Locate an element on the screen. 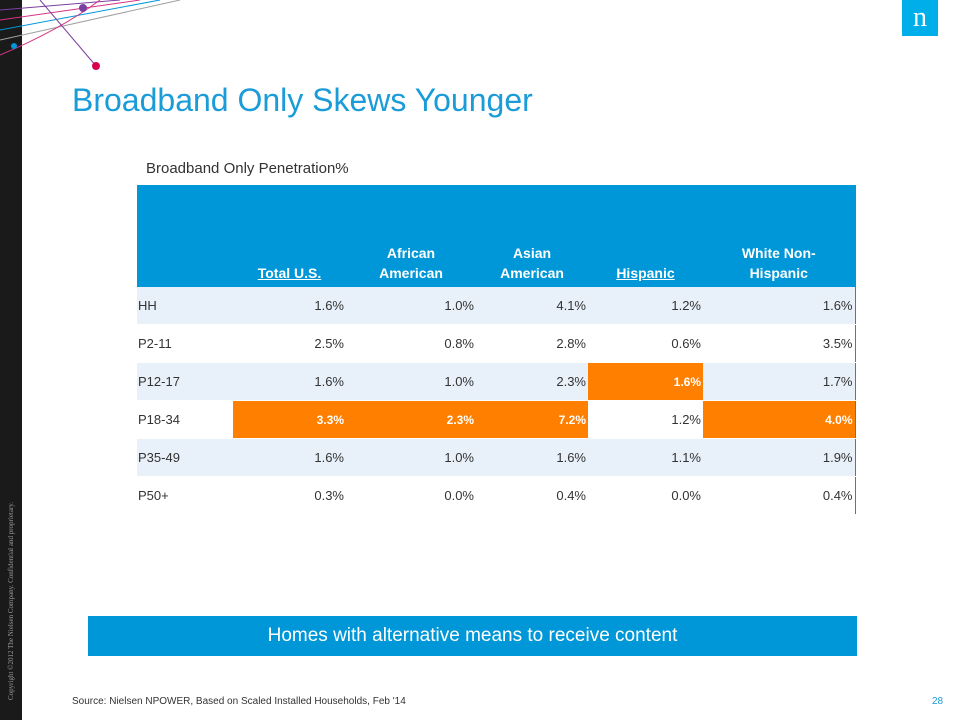  row-label: P50+ is located at coordinates (185, 495).